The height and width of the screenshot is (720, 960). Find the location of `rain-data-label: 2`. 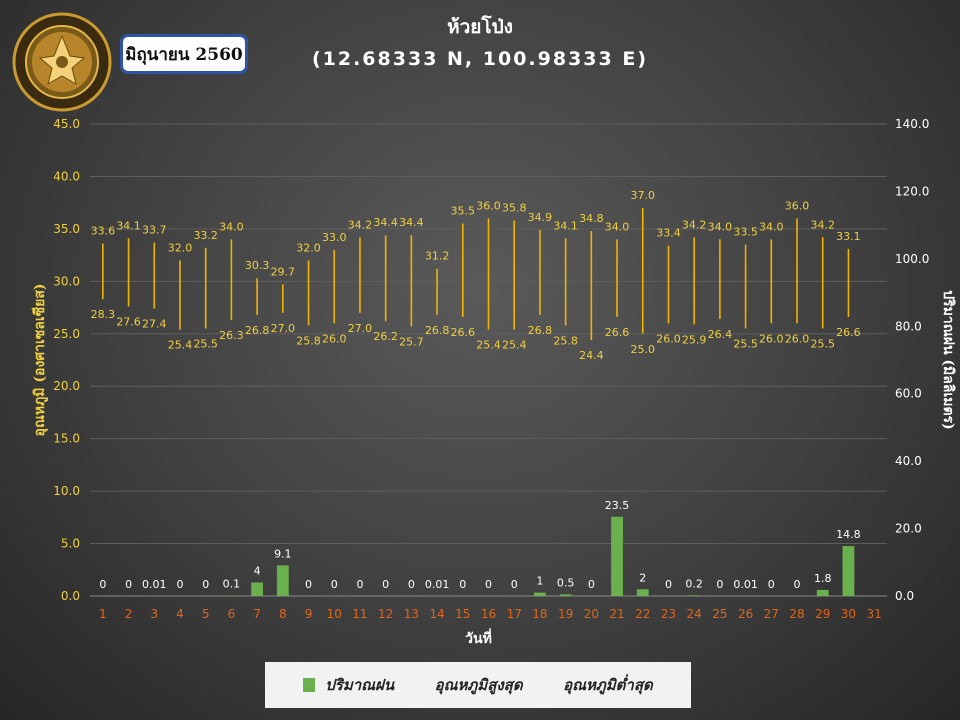

rain-data-label: 2 is located at coordinates (642, 577).